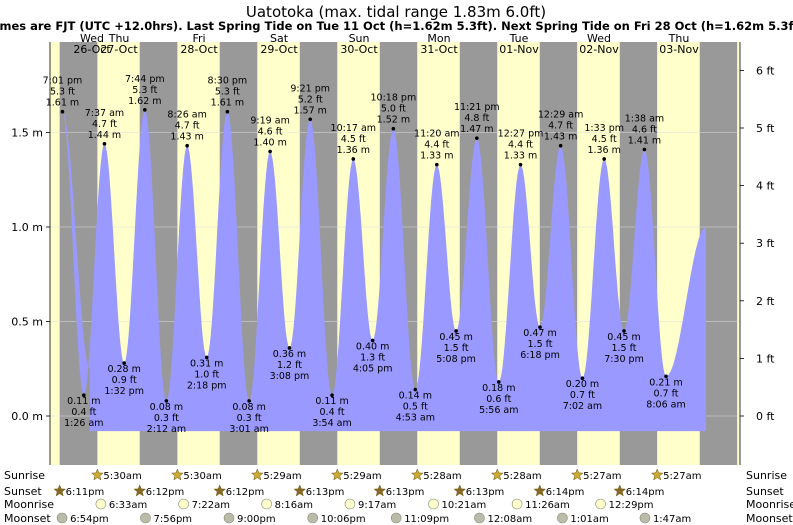 Image resolution: width=793 pixels, height=525 pixels. I want to click on low-tide-label: 0.3 ft, so click(249, 418).